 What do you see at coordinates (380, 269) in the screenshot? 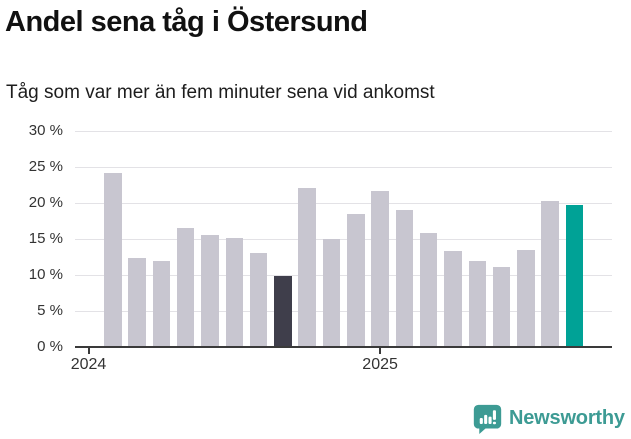
I see `bar-jan-2025` at bounding box center [380, 269].